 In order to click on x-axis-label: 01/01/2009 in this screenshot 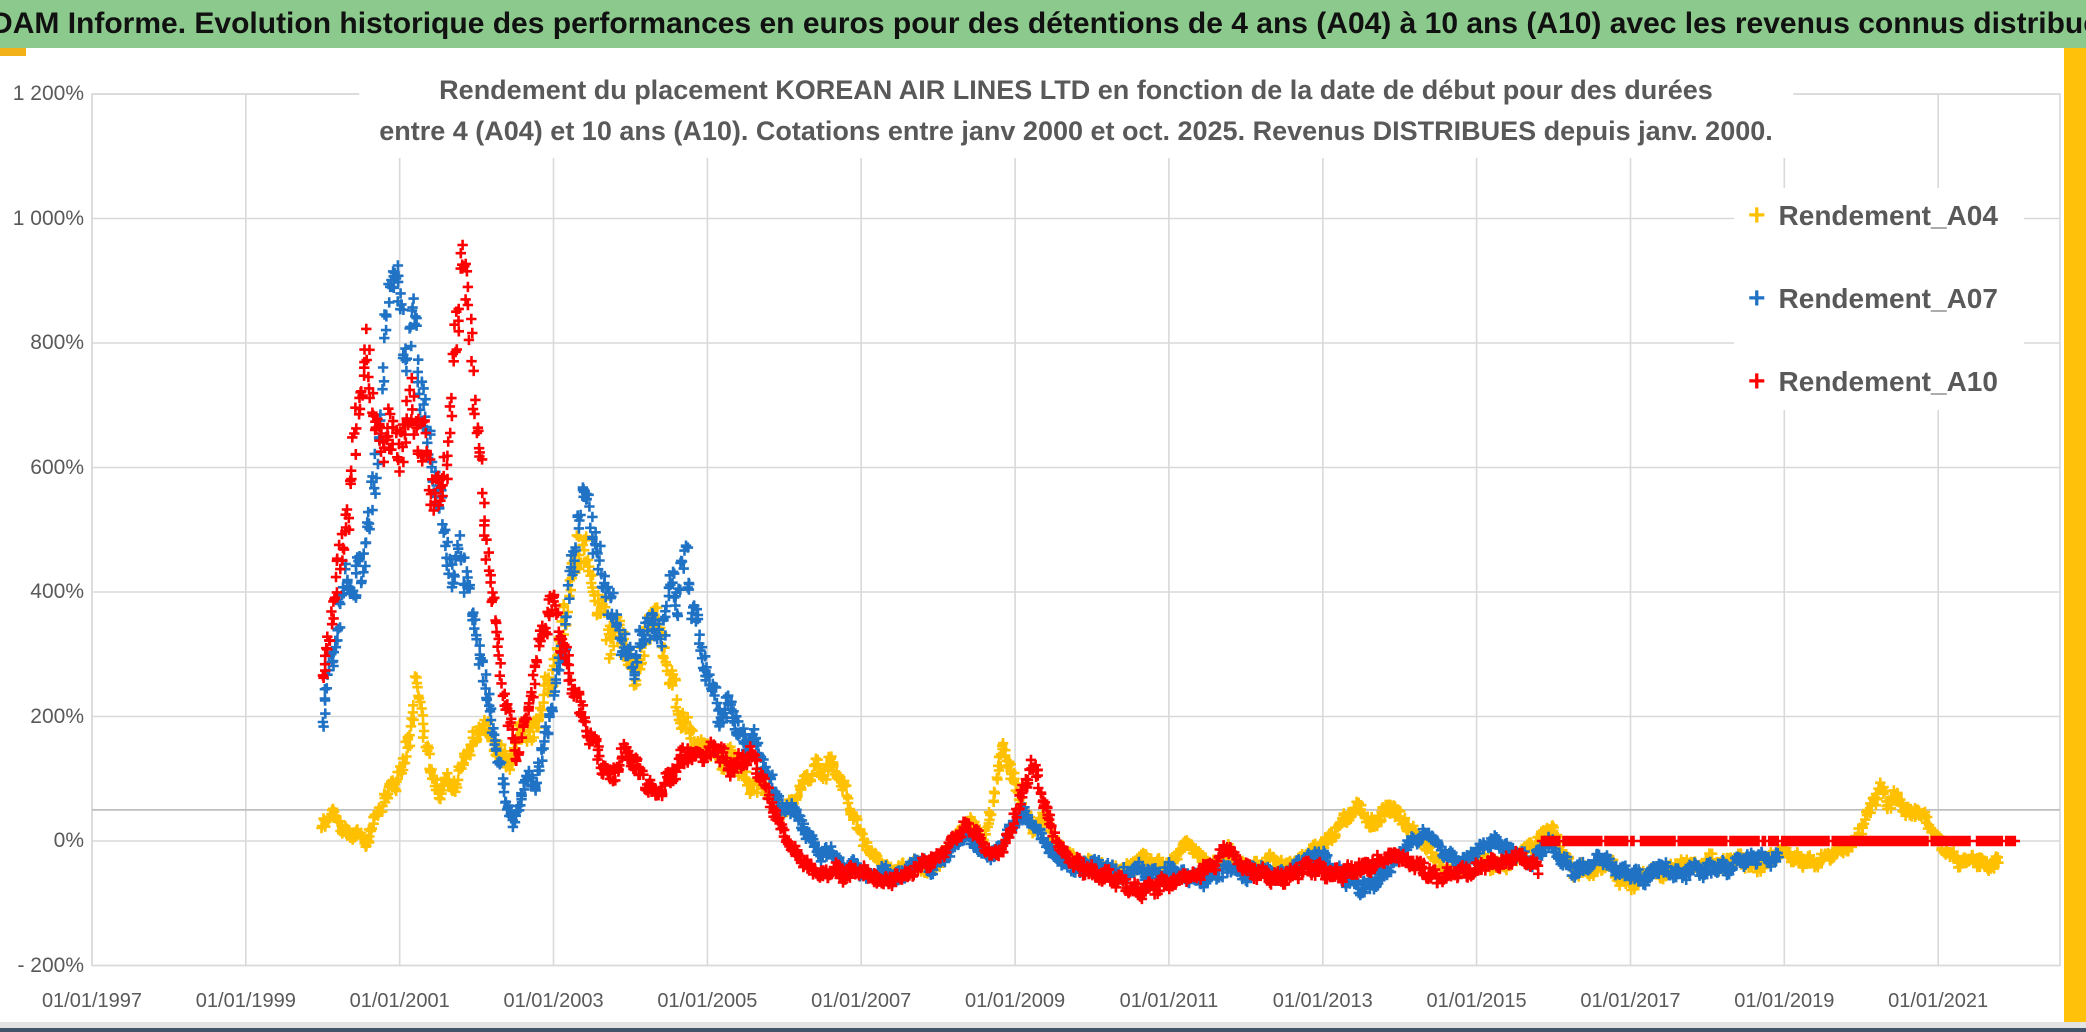, I will do `click(1015, 1001)`.